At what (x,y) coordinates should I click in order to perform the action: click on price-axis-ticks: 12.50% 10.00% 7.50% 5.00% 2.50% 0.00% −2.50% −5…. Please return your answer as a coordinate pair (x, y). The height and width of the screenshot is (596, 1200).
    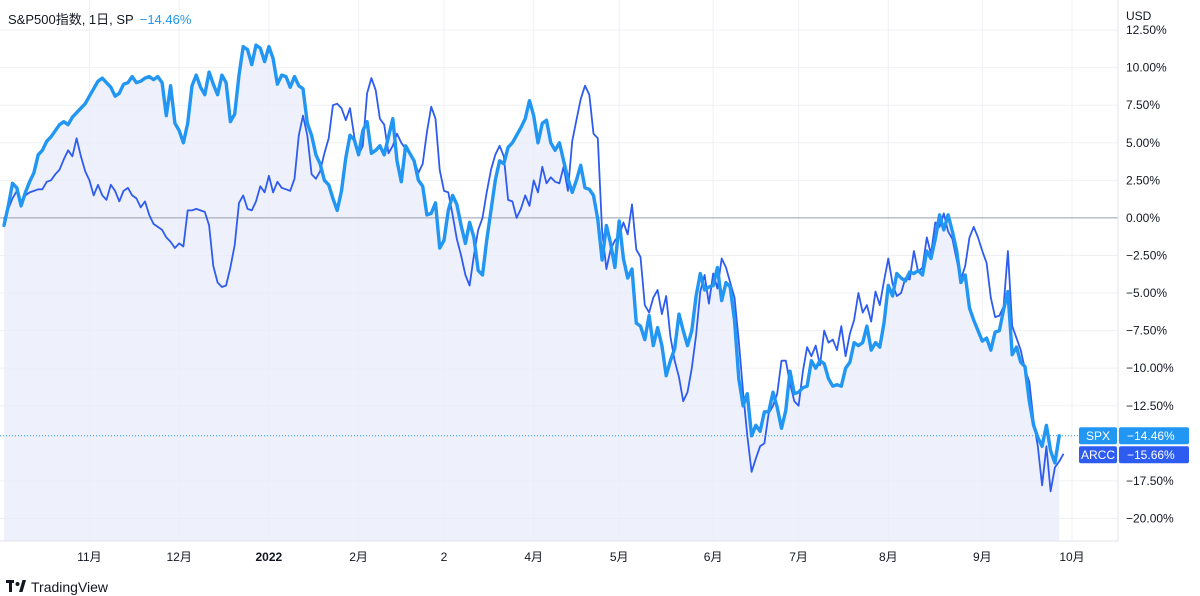
    Looking at the image, I should click on (1150, 274).